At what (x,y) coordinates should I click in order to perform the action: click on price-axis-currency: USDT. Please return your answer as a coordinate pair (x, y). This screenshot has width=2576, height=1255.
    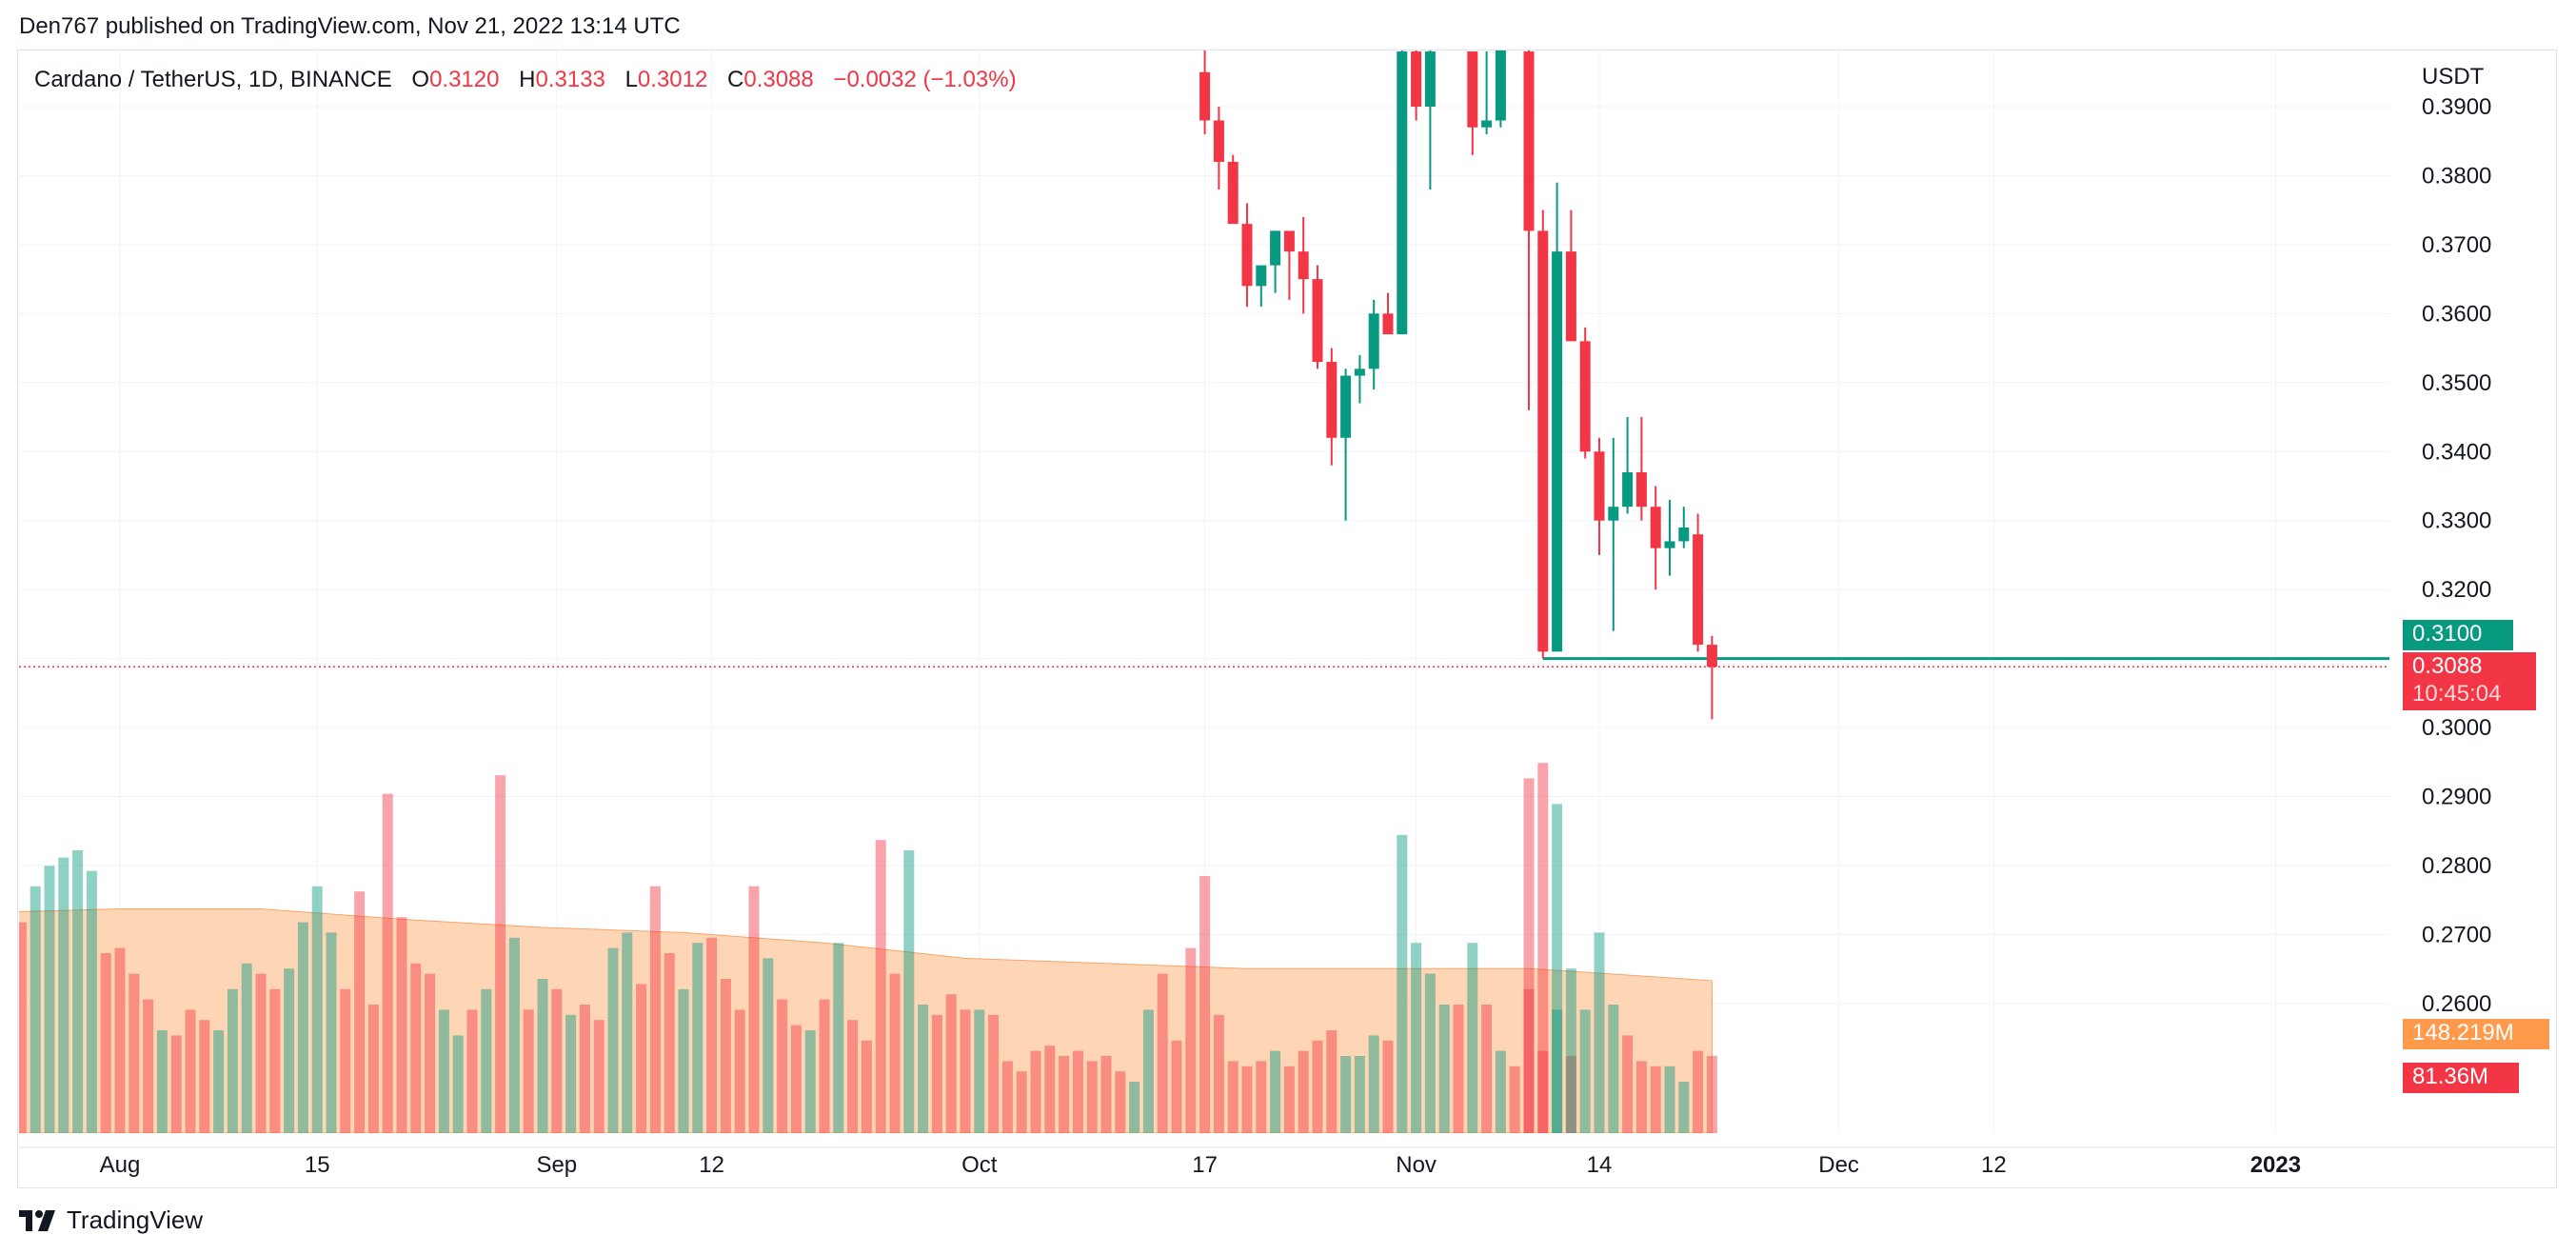
    Looking at the image, I should click on (2453, 77).